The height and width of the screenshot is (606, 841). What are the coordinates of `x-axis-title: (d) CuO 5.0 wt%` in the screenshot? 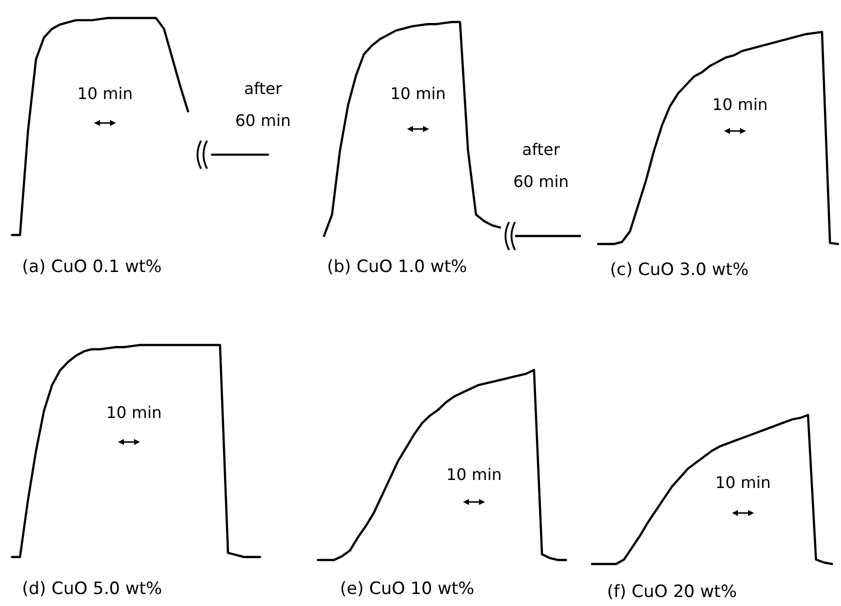 It's located at (92, 589).